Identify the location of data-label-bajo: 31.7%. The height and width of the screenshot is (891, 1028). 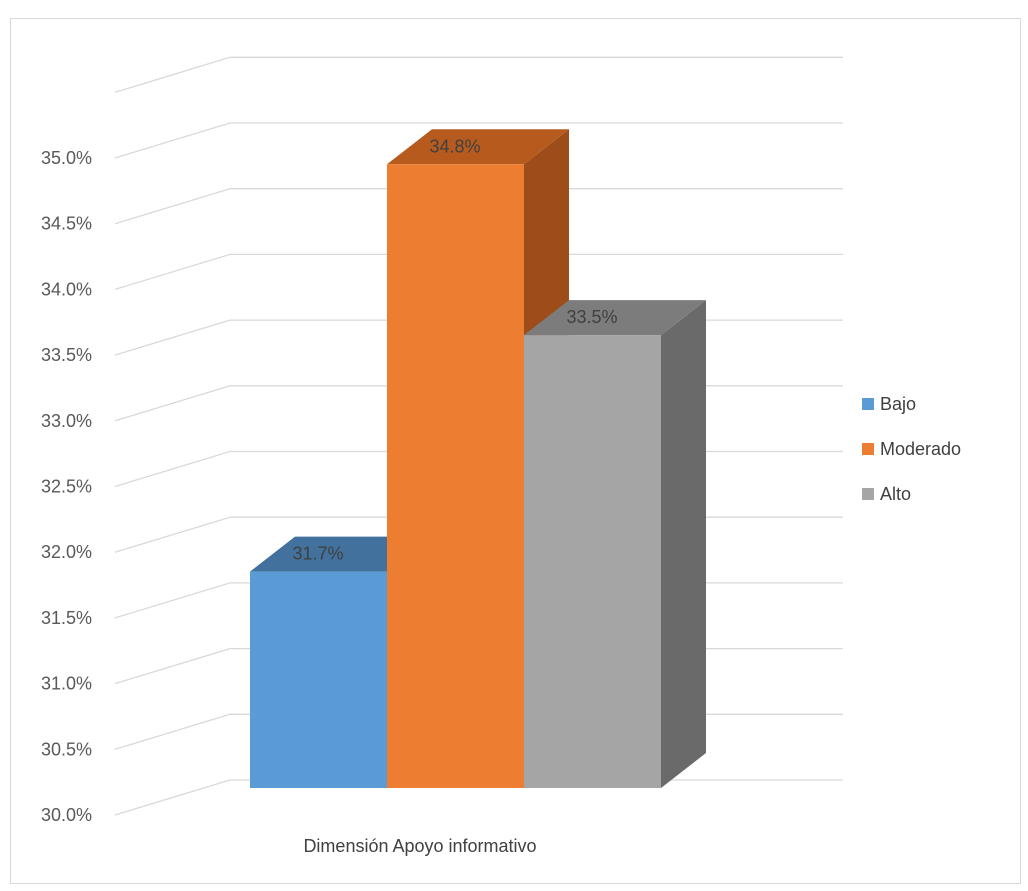
(317, 554).